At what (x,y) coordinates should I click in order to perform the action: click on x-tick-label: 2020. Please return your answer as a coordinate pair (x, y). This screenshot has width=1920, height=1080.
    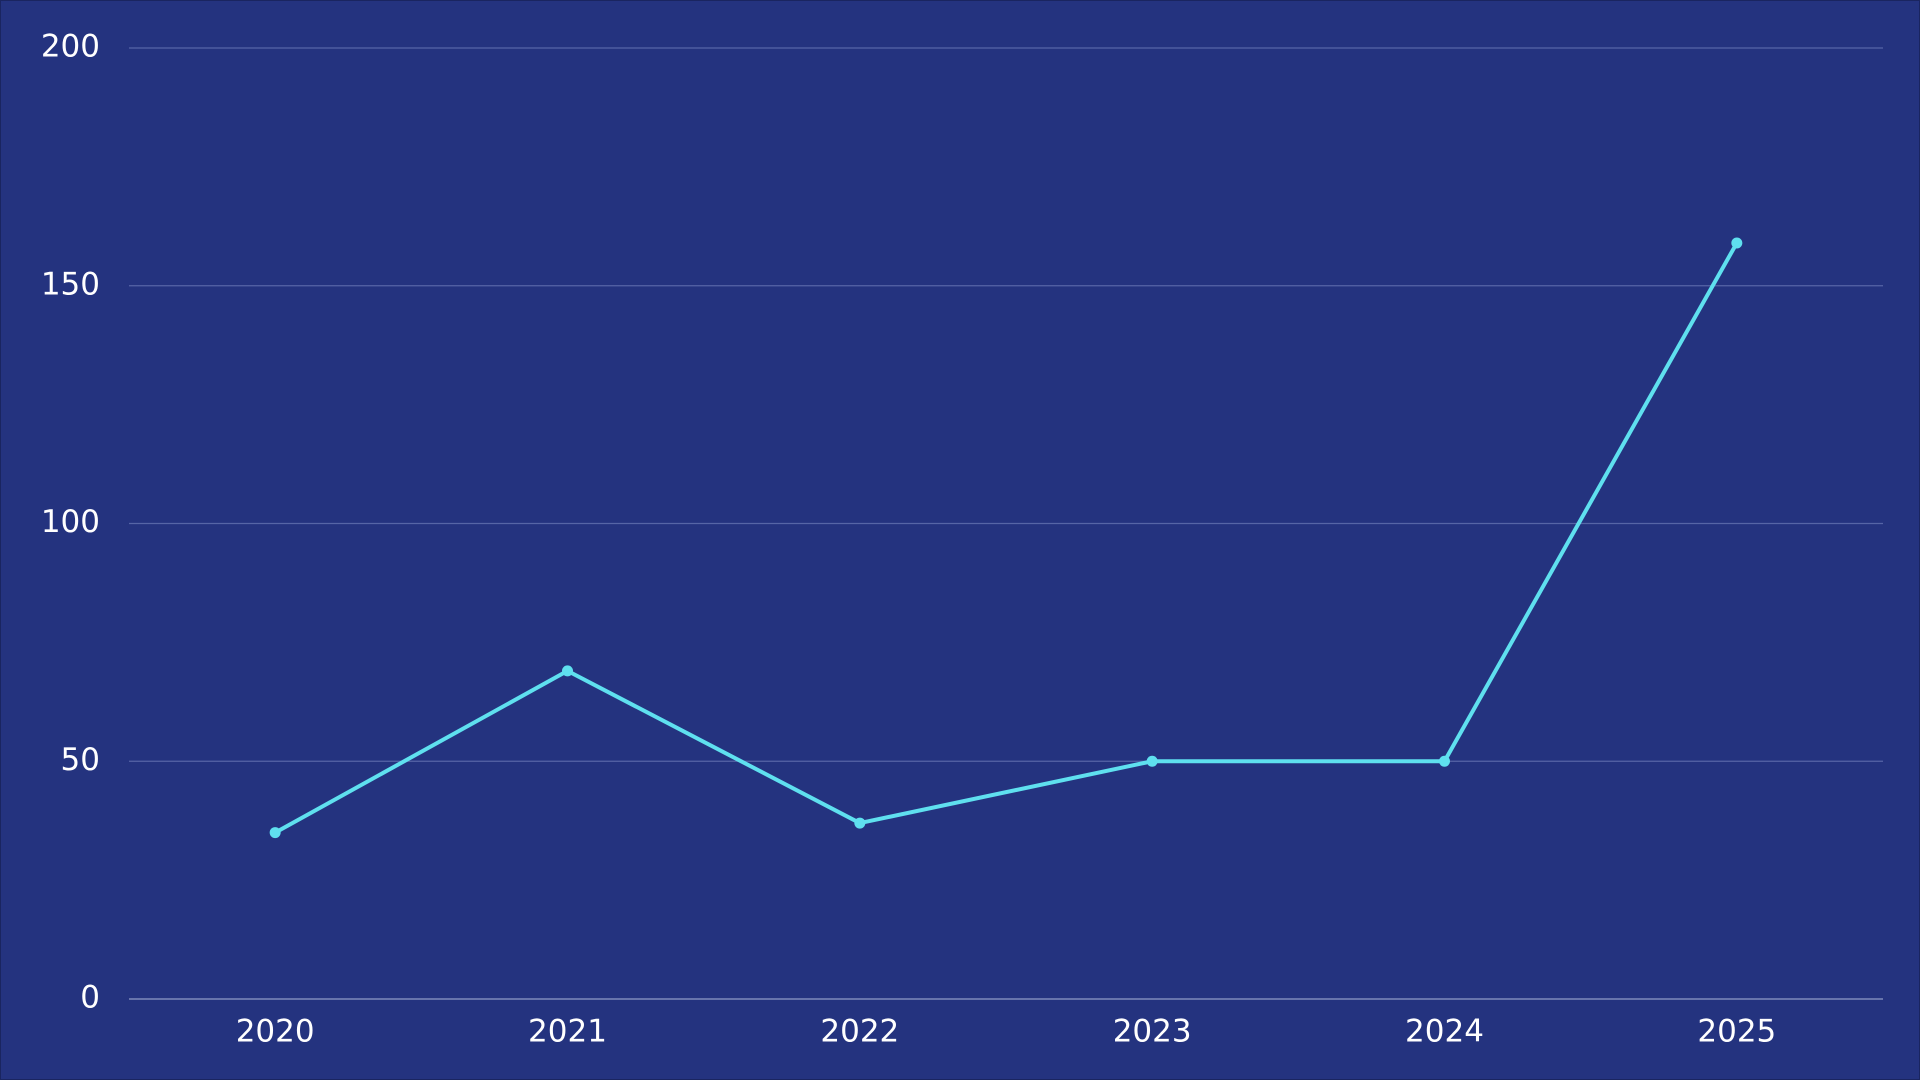
    Looking at the image, I should click on (275, 1032).